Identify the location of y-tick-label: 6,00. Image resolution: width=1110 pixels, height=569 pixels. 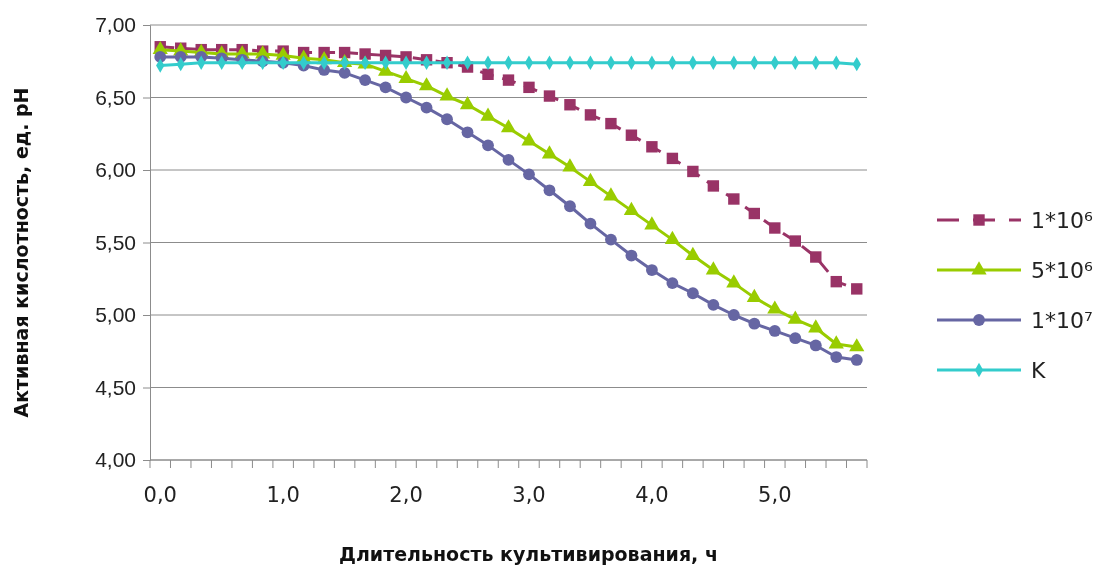
(115, 170).